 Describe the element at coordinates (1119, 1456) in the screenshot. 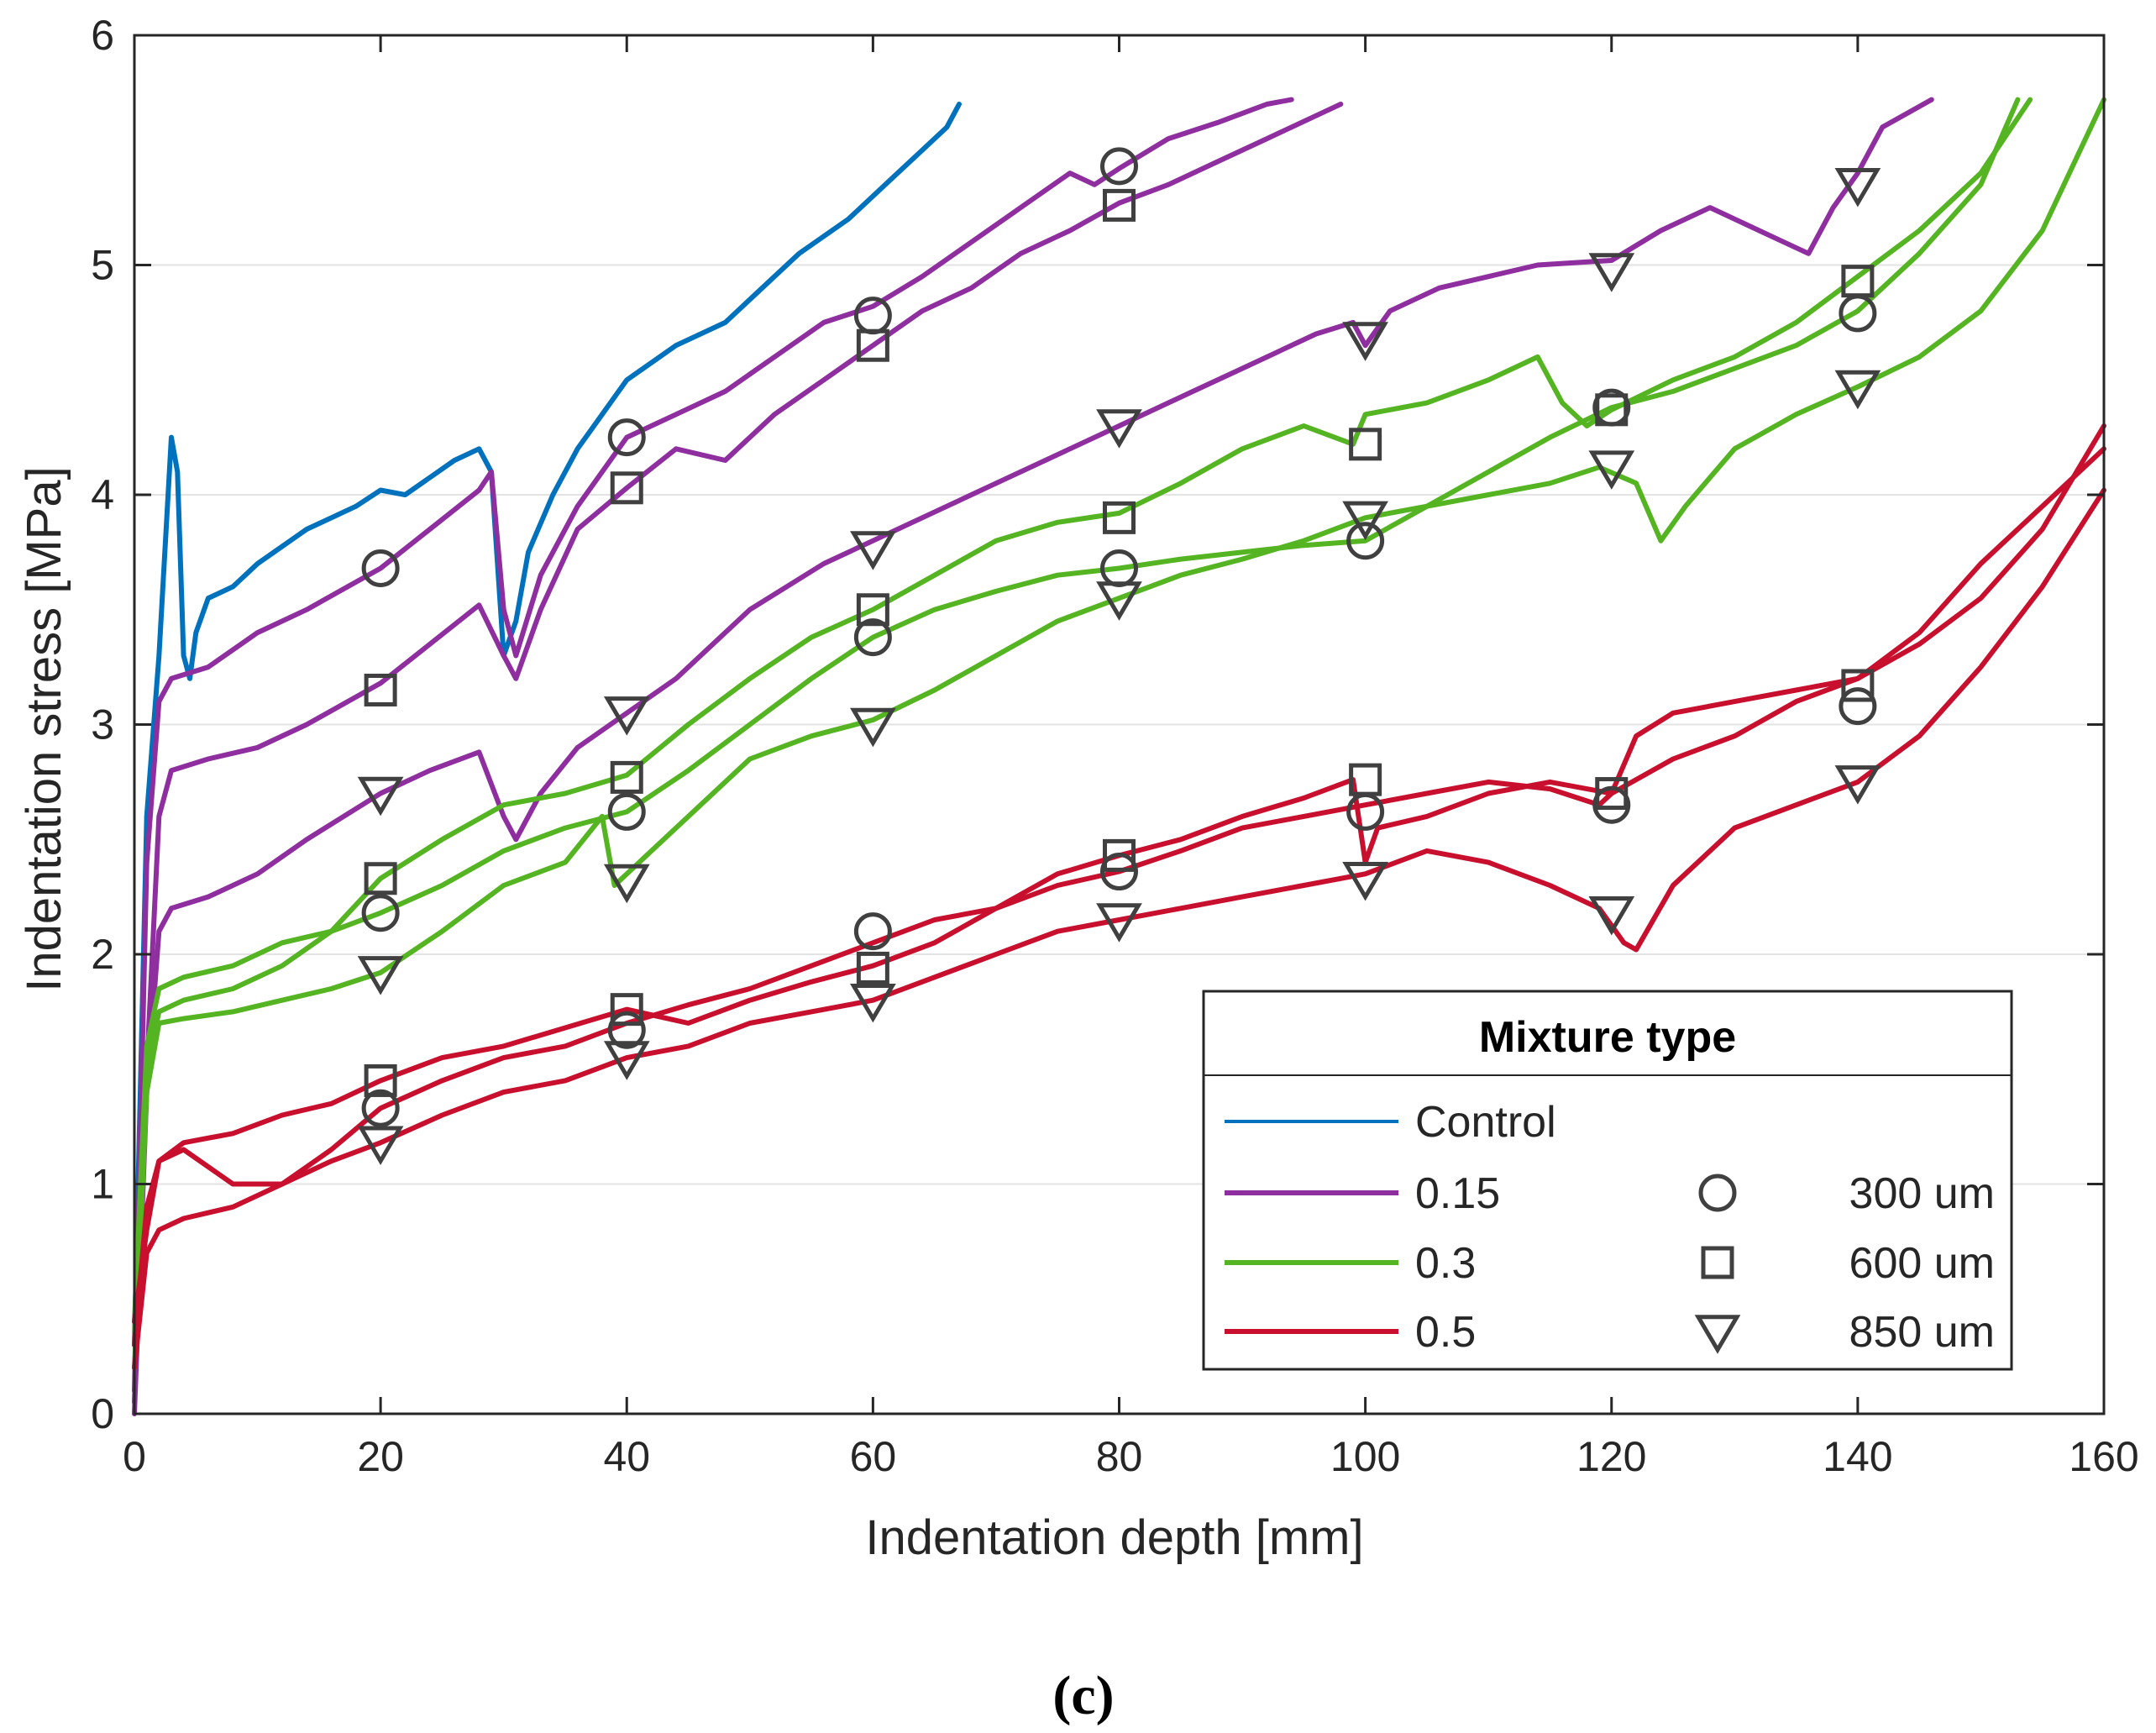

I see `x-tick-label: 80` at that location.